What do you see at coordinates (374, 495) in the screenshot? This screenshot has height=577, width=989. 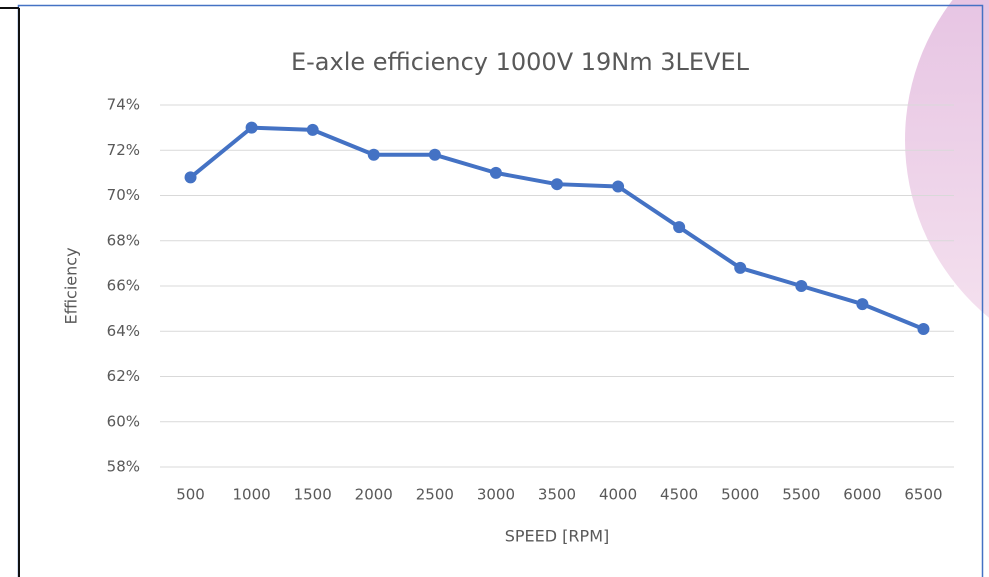 I see `x-tick-label: 2000` at bounding box center [374, 495].